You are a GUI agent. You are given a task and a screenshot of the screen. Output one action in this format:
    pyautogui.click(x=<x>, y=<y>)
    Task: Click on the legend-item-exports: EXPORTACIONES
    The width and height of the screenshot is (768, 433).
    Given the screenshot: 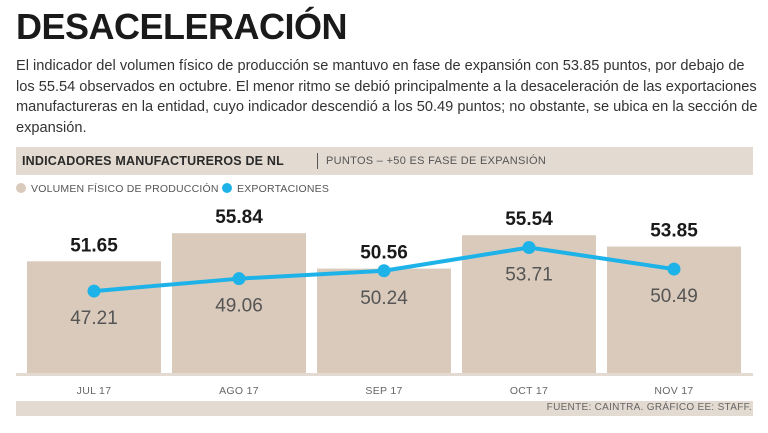 What is the action you would take?
    pyautogui.click(x=275, y=189)
    